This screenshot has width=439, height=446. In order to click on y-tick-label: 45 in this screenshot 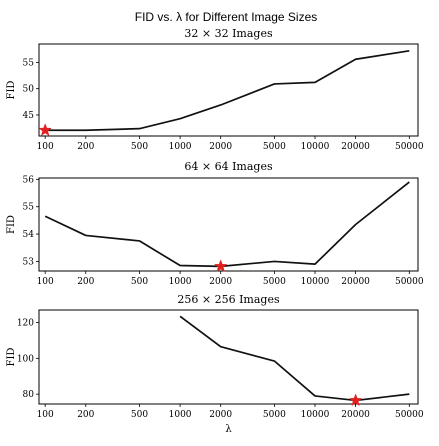, I will do `click(29, 116)`.